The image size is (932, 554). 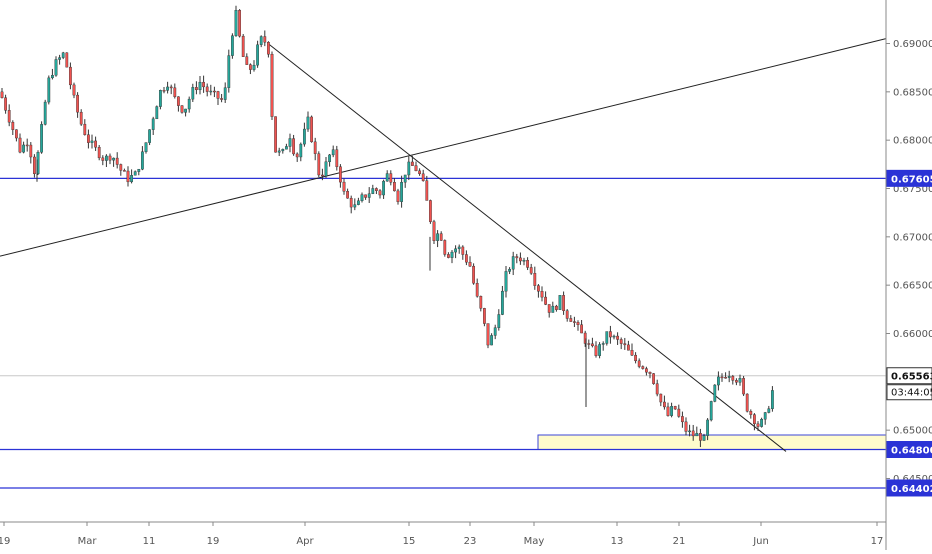 I want to click on x-tick-label: 13, so click(x=617, y=541).